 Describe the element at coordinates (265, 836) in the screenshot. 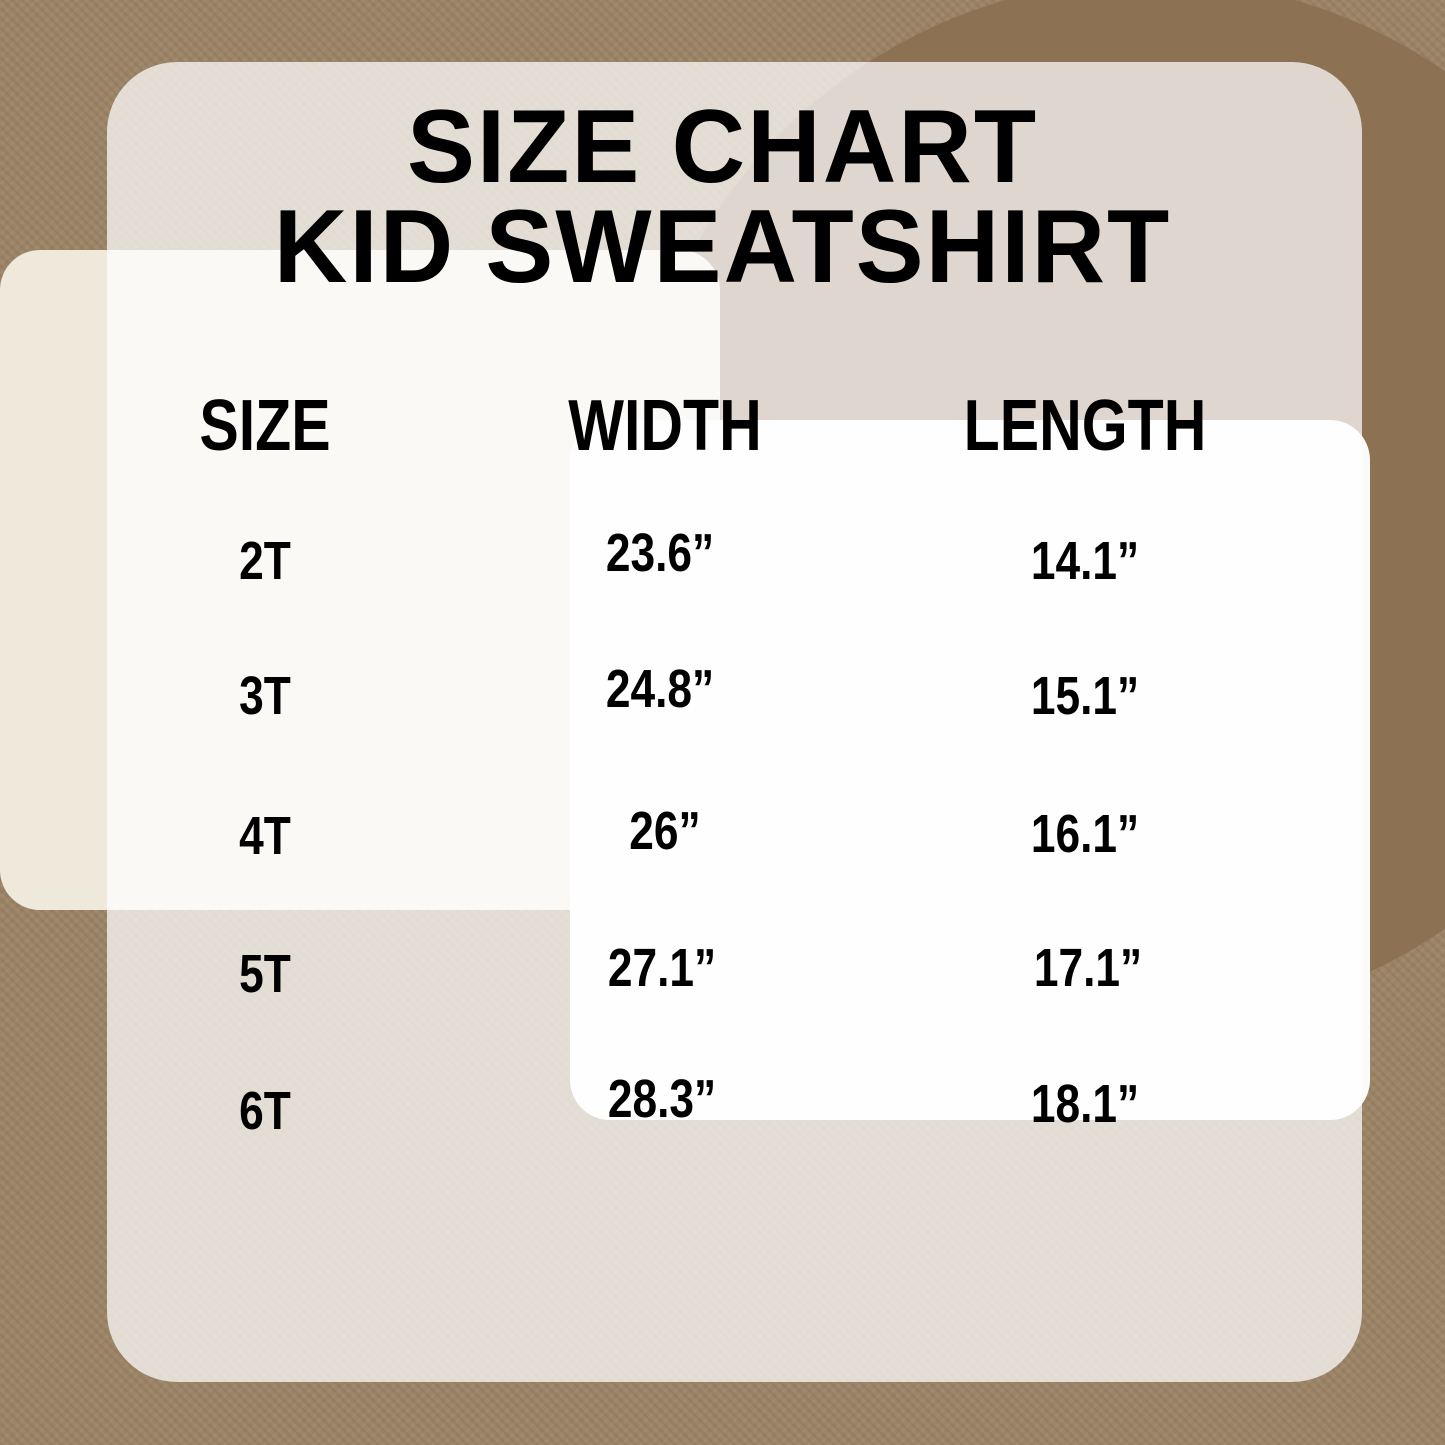

I see `size-cell: 4T` at that location.